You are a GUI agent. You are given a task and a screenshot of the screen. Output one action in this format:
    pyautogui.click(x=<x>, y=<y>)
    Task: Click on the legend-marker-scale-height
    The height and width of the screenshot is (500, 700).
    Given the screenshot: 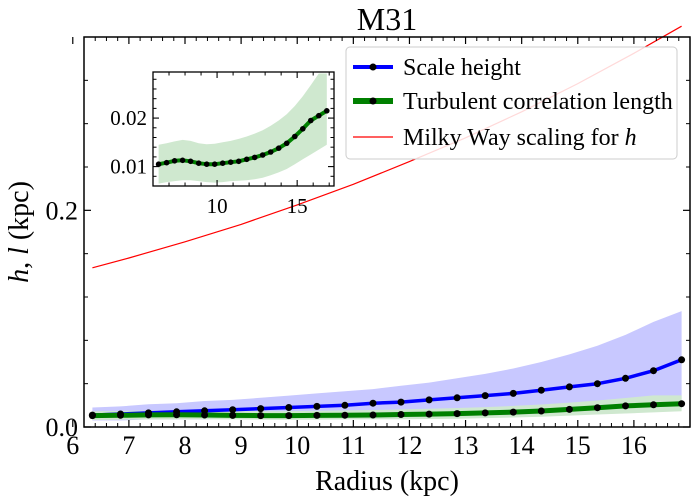 What is the action you would take?
    pyautogui.click(x=373, y=67)
    